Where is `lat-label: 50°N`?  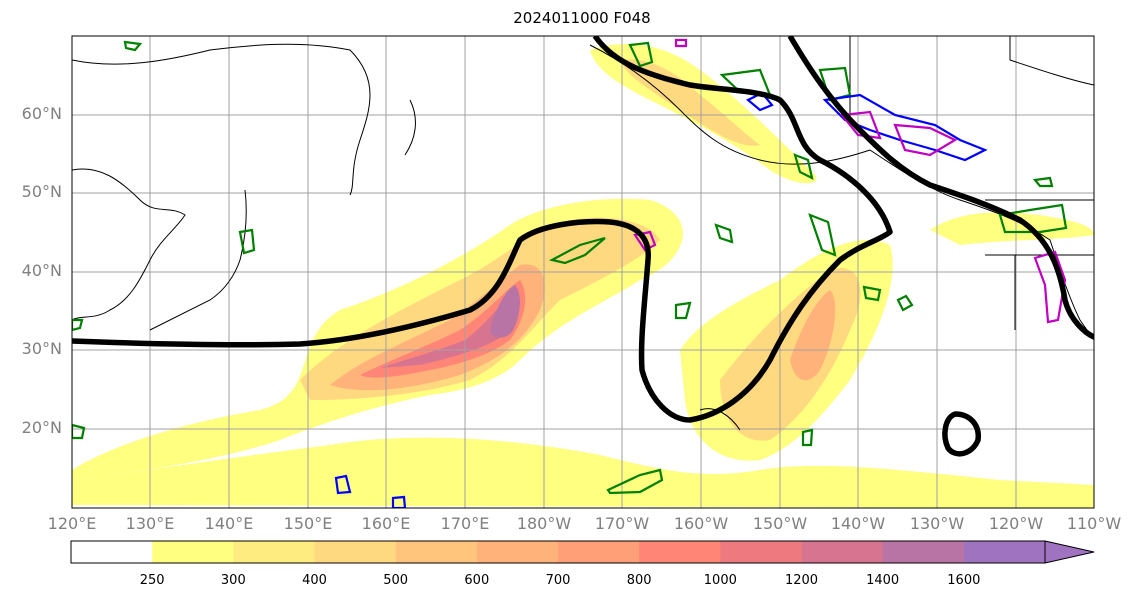 lat-label: 50°N is located at coordinates (41, 191).